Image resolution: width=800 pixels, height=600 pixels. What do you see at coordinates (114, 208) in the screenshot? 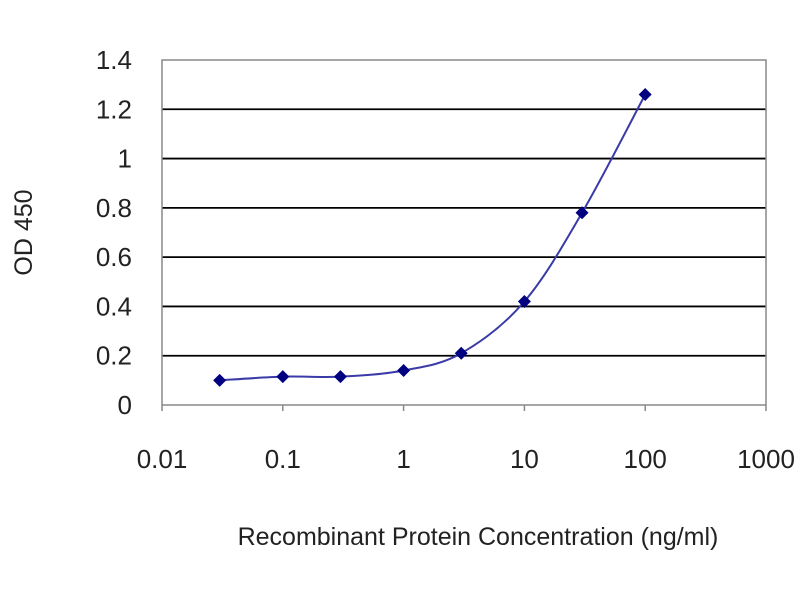
I see `y-tick-label: 0.8` at bounding box center [114, 208].